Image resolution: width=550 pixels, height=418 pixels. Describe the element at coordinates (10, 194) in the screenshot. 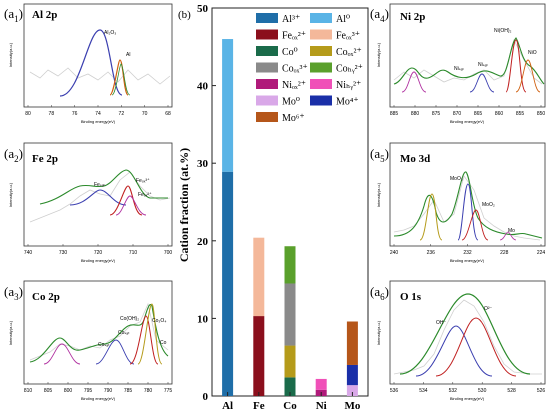

I see `y-axis-label-a2: Intensity(a.u.)` at that location.